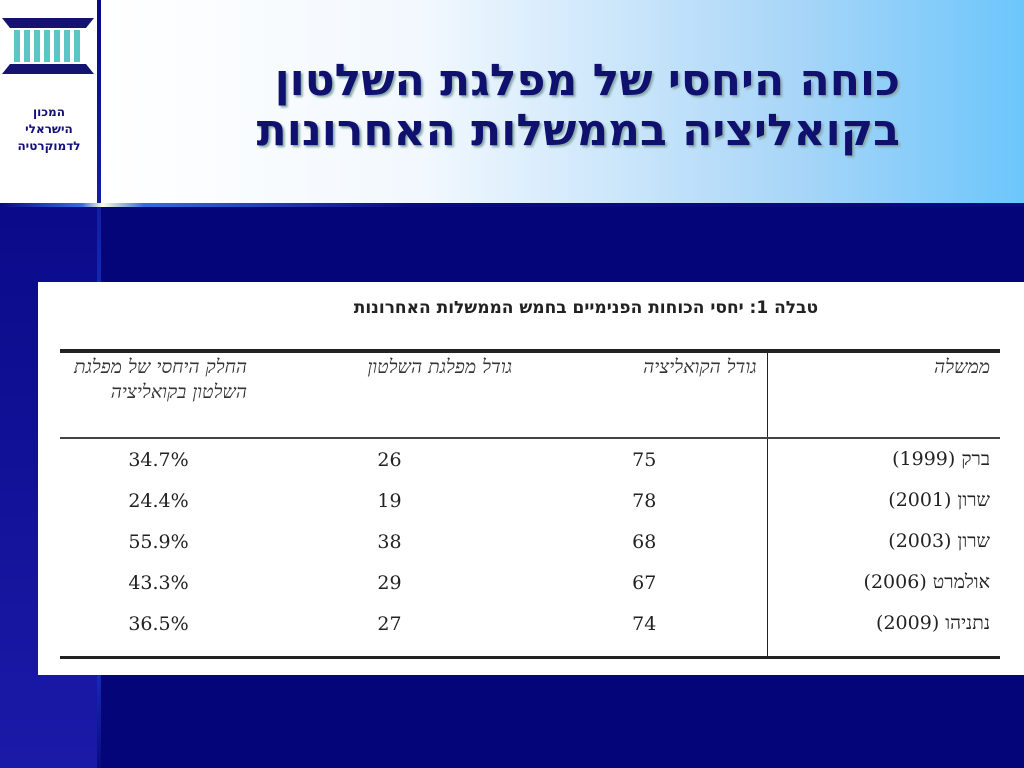  What do you see at coordinates (530, 541) in the screenshot?
I see `table-row: שרון (2003) 68 38 55.9%` at bounding box center [530, 541].